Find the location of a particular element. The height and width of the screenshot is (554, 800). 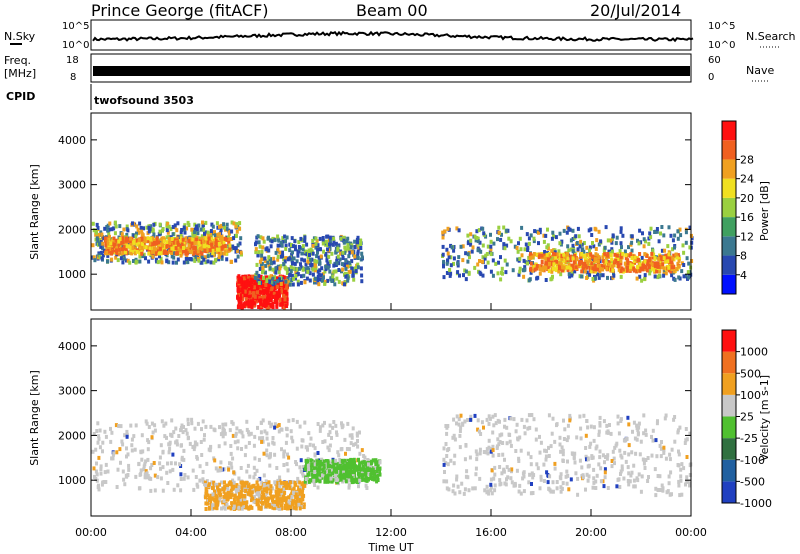

date-title: 20/Jul/2014 is located at coordinates (635, 10).